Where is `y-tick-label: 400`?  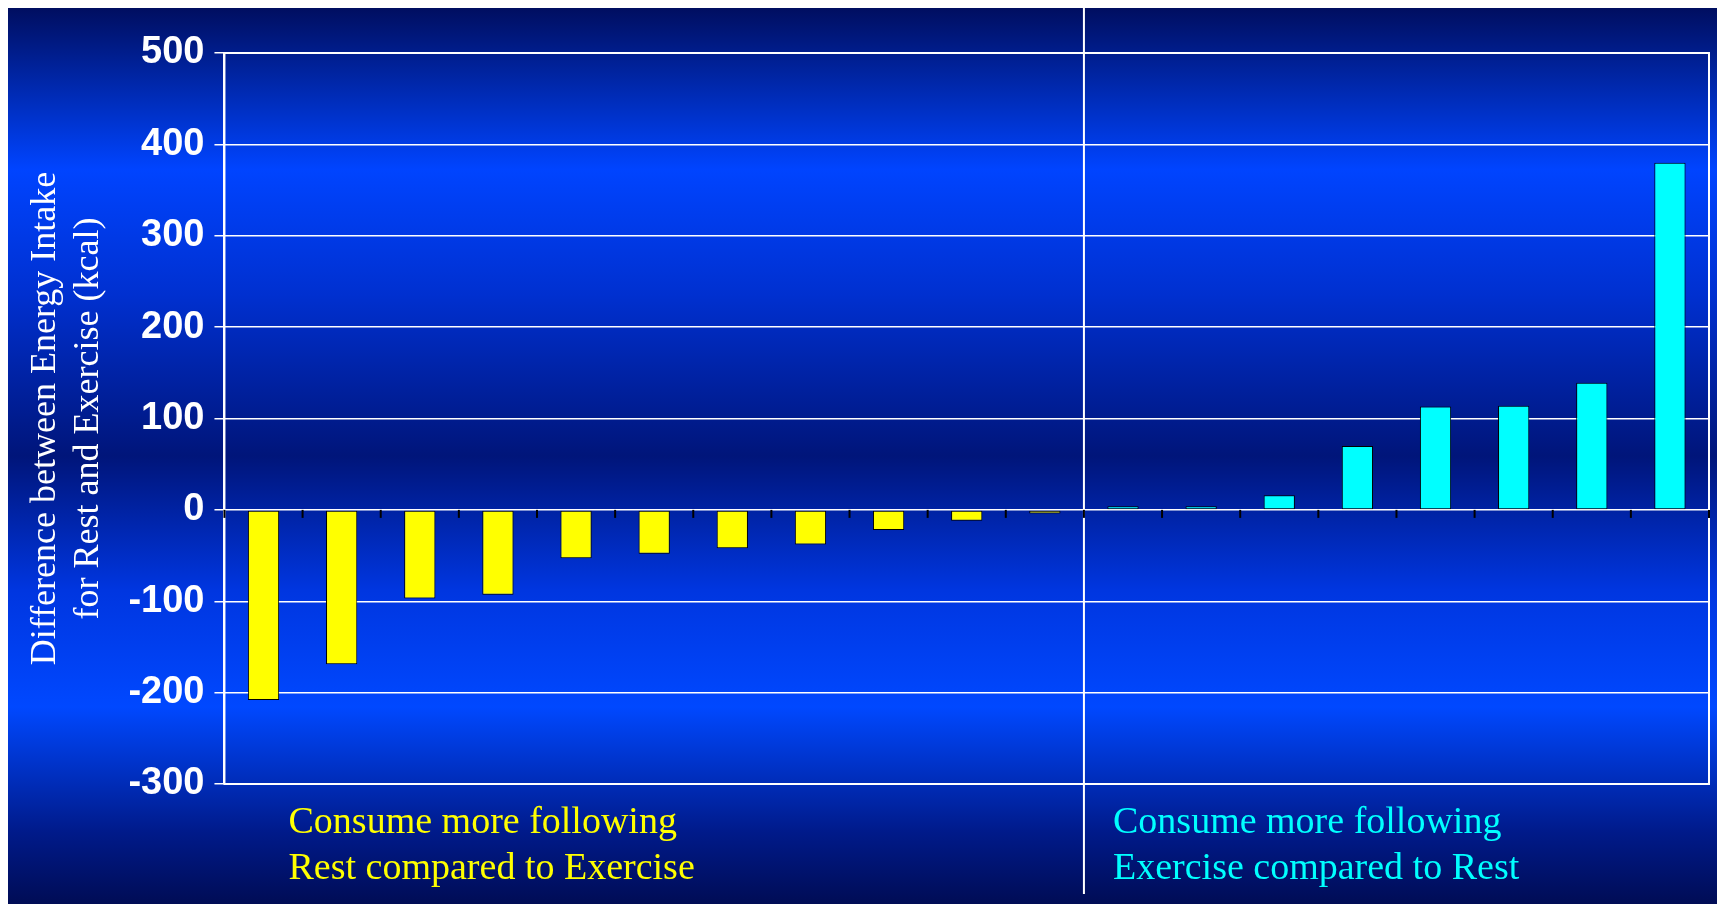 y-tick-label: 400 is located at coordinates (173, 141).